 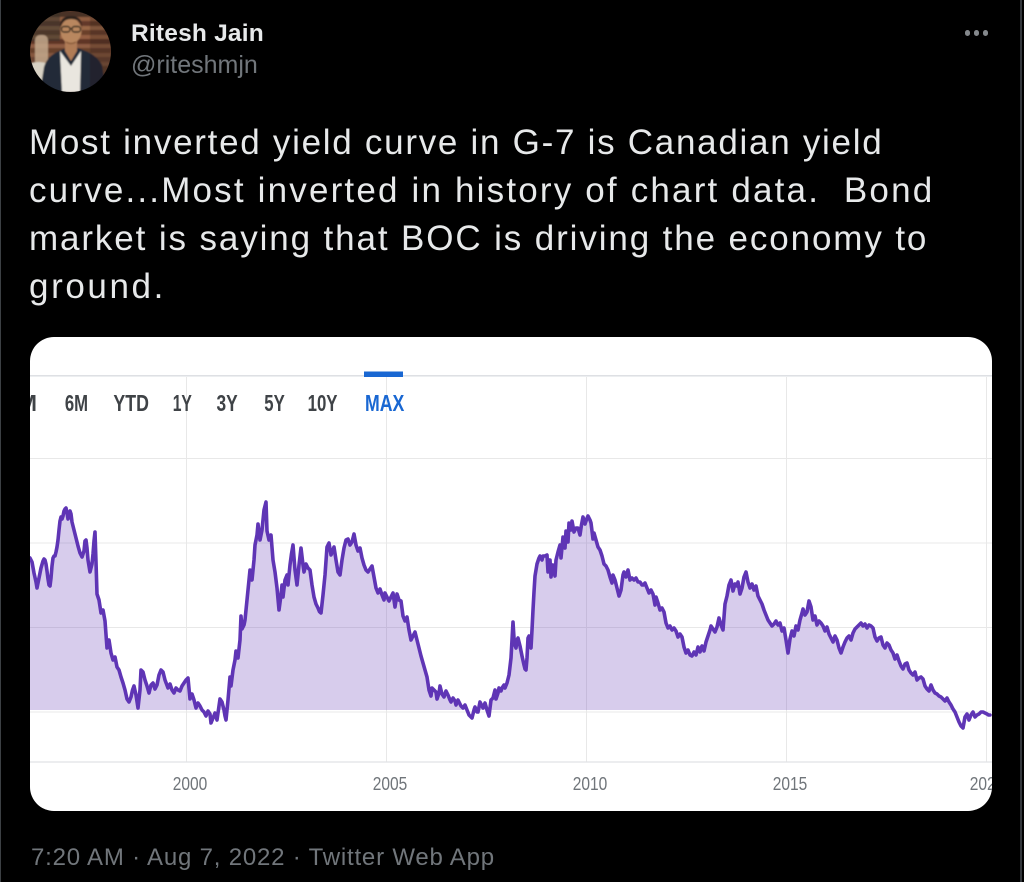 I want to click on svg-text: 5Y, so click(x=274, y=403).